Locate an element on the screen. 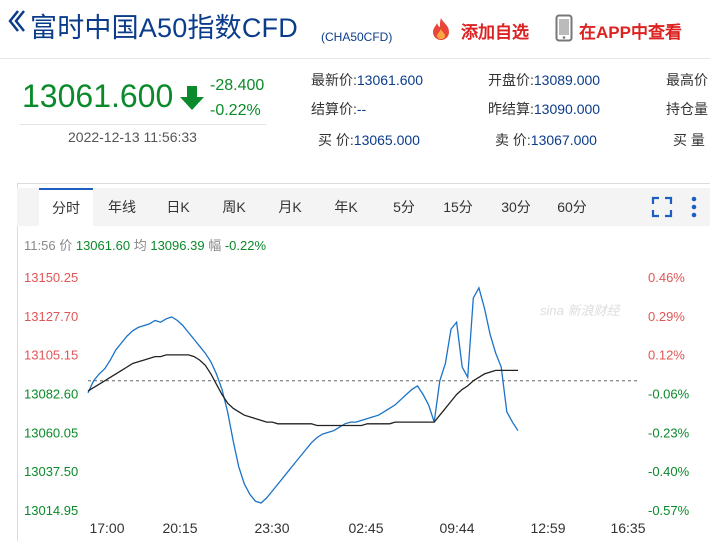 Image resolution: width=710 pixels, height=541 pixels. field-value: 13067.000 is located at coordinates (563, 140).